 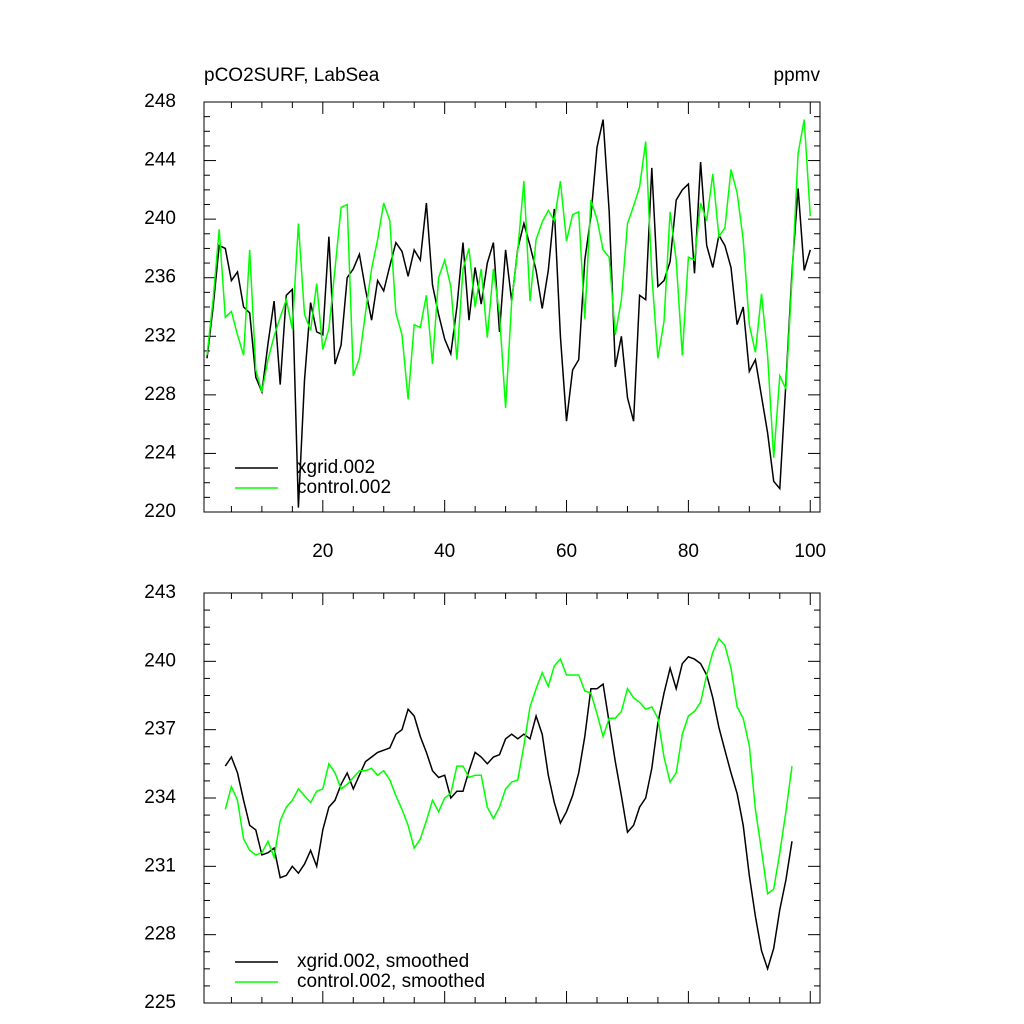 What do you see at coordinates (160, 101) in the screenshot?
I see `y-tick-label: 248` at bounding box center [160, 101].